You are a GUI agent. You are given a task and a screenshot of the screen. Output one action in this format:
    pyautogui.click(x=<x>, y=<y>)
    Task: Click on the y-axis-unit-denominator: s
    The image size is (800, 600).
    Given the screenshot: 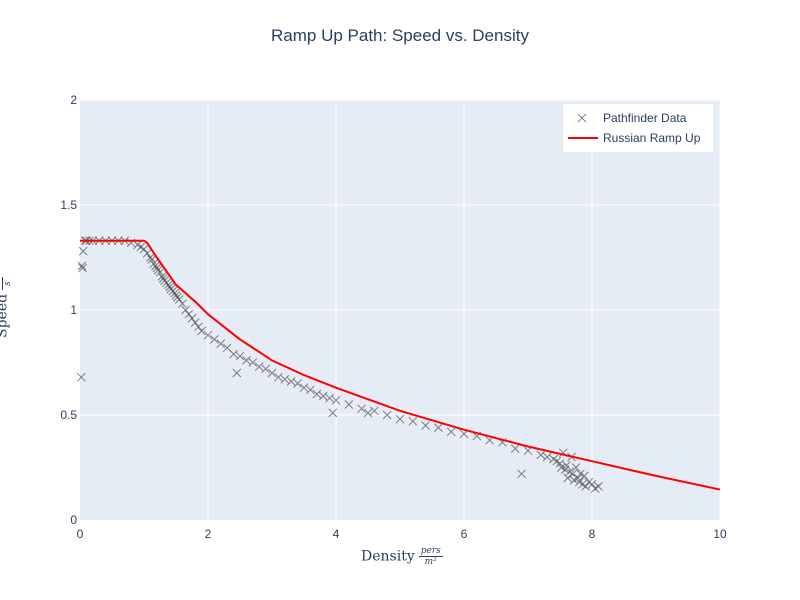 What is the action you would take?
    pyautogui.click(x=8, y=283)
    